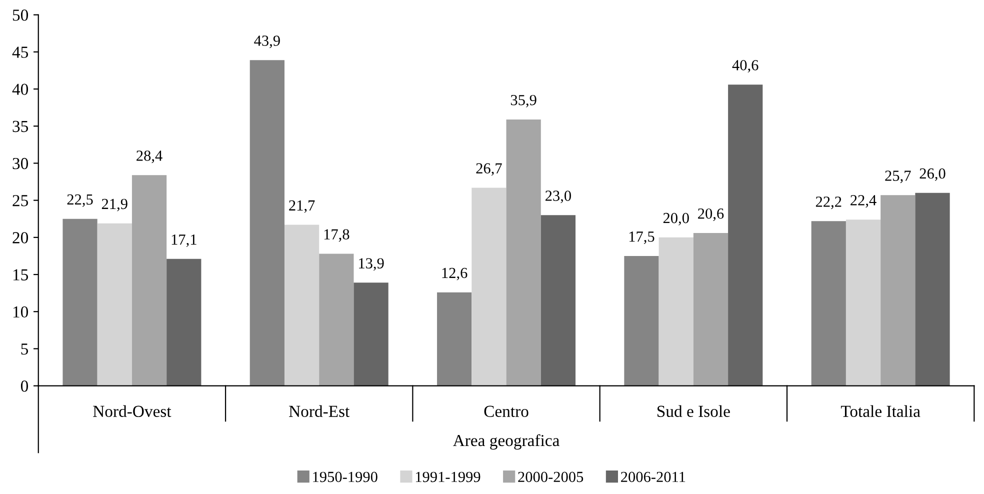  What do you see at coordinates (20, 238) in the screenshot?
I see `y-tick-label: 20` at bounding box center [20, 238].